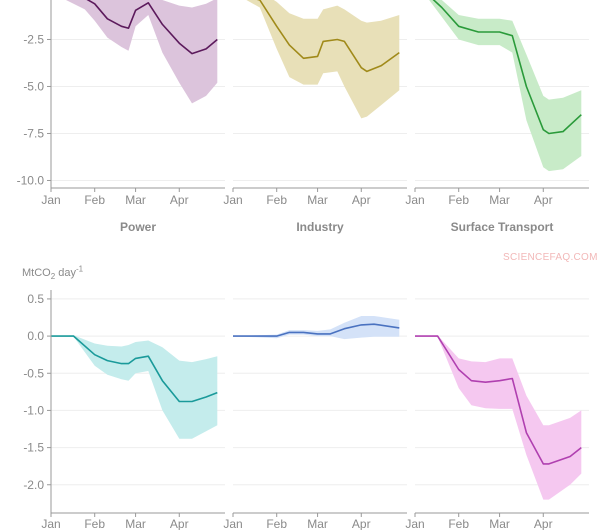 This screenshot has height=530, width=600. What do you see at coordinates (550, 257) in the screenshot?
I see `watermark: SCIENCEFAQ.COM` at bounding box center [550, 257].